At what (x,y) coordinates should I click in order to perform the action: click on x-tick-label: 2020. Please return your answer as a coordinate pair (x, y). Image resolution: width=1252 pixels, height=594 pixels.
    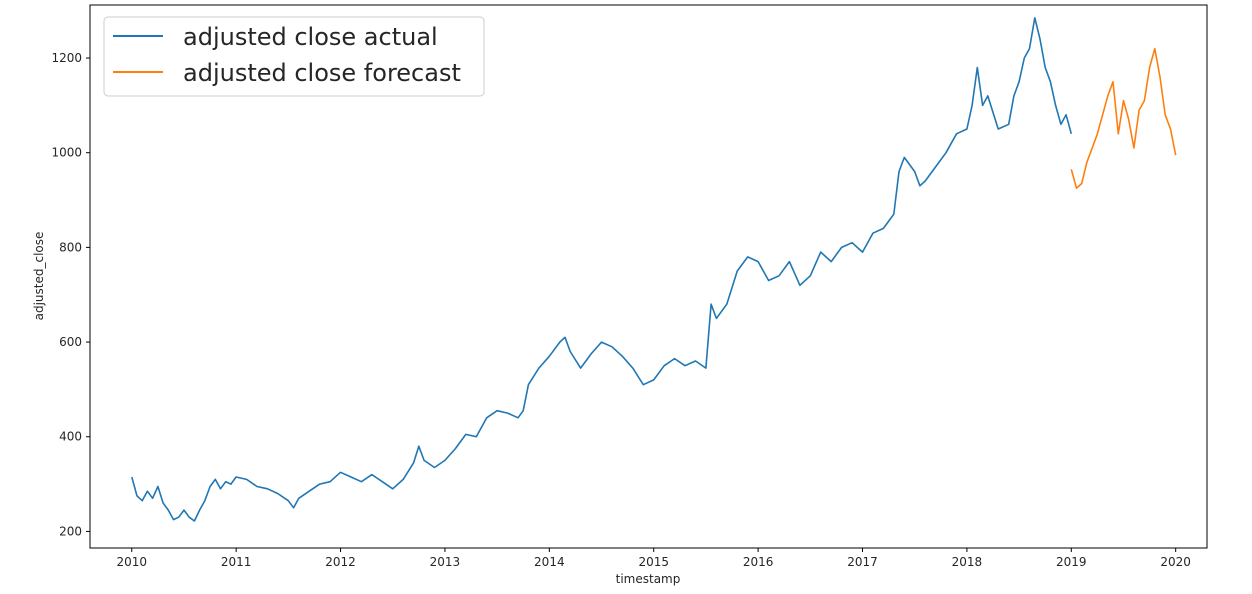
    Looking at the image, I should click on (1175, 562).